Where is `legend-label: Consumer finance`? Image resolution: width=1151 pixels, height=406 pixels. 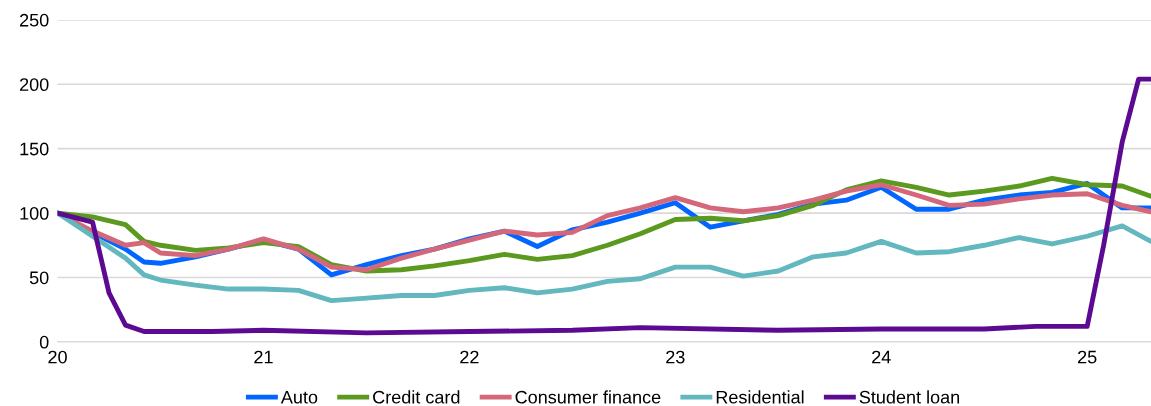 legend-label: Consumer finance is located at coordinates (588, 397).